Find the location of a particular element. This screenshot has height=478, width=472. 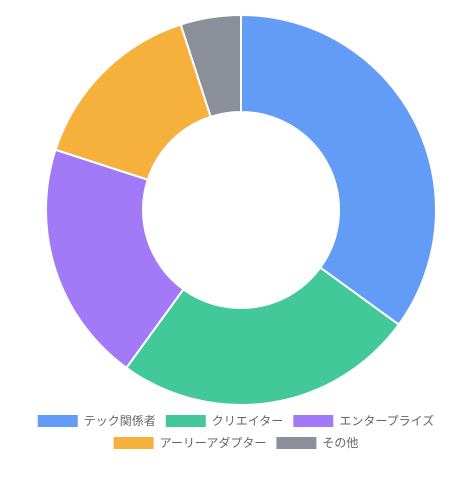

legend-item-1: テック関係者 is located at coordinates (96, 421).